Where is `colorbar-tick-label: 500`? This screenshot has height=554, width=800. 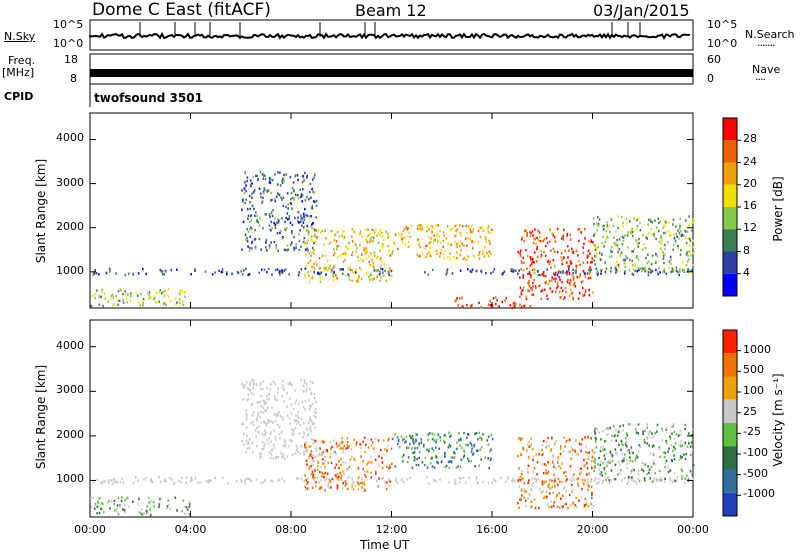 colorbar-tick-label: 500 is located at coordinates (753, 370).